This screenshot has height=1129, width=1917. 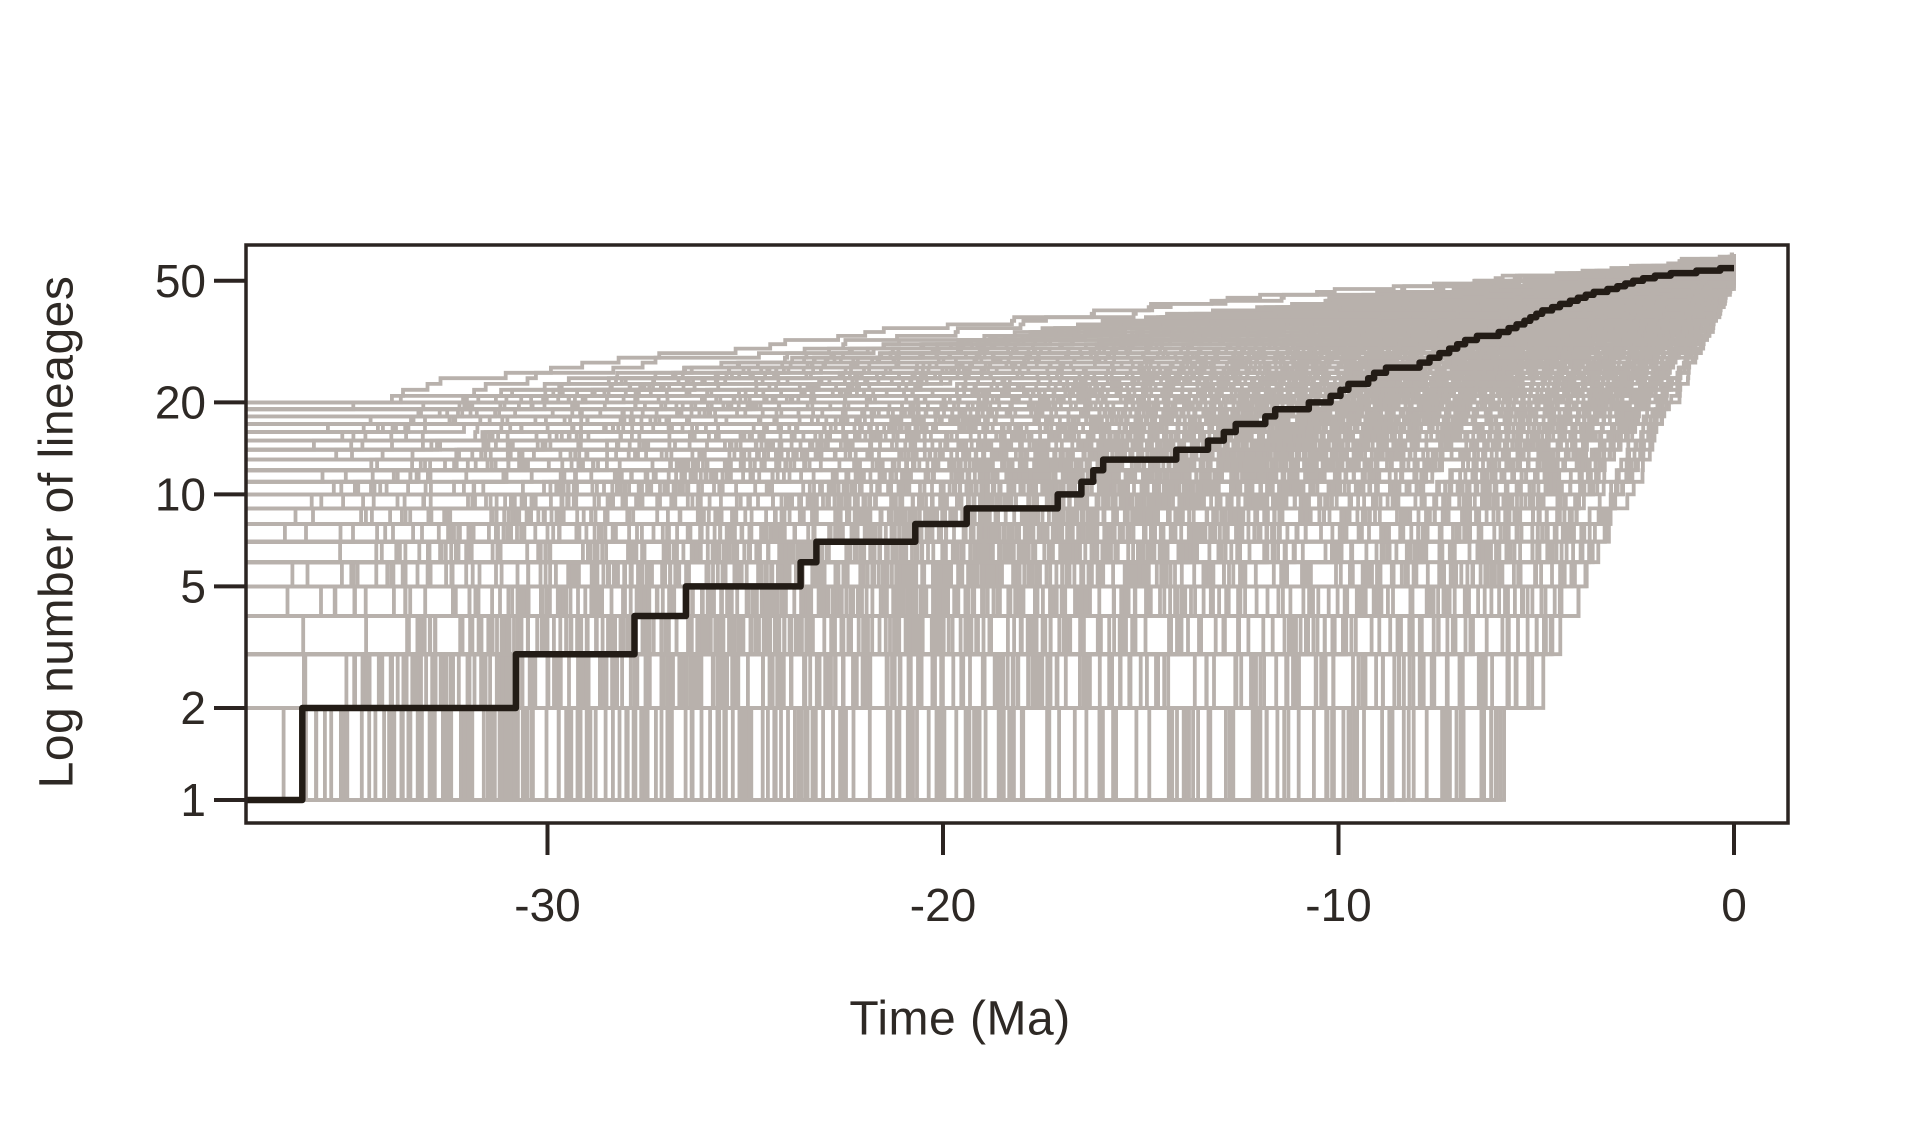 What do you see at coordinates (193, 708) in the screenshot?
I see `y-tick-label: 2` at bounding box center [193, 708].